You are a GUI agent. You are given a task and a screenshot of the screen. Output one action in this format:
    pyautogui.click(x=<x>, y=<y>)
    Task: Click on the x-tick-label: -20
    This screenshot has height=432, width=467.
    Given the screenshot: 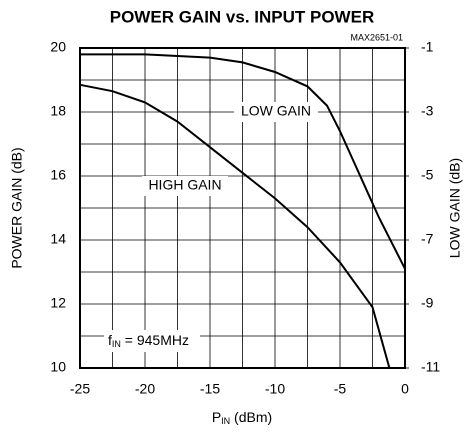 What is the action you would take?
    pyautogui.click(x=145, y=389)
    